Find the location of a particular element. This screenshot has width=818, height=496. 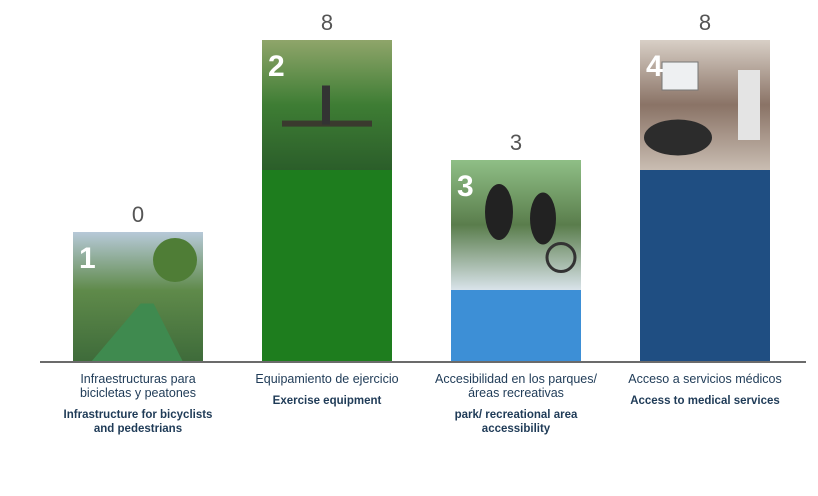

category-label-en: Exercise equipment is located at coordinates (327, 401).